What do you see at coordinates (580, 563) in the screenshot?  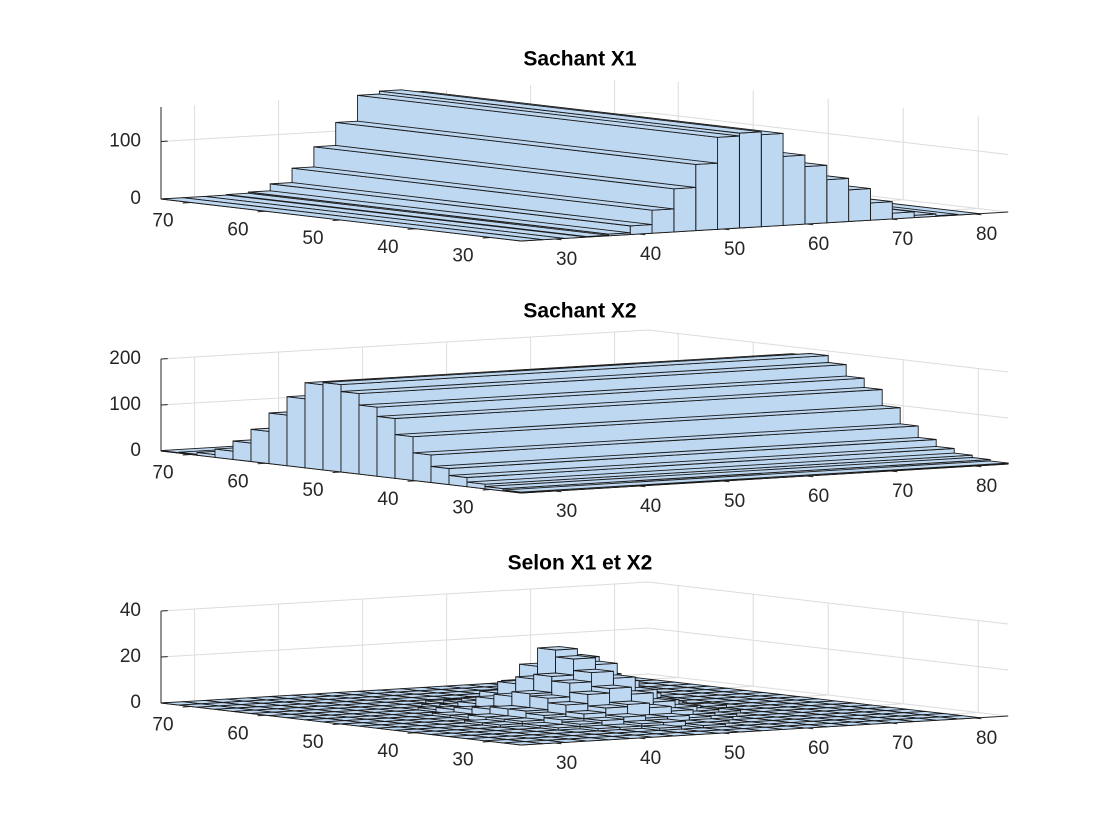 I see `chart-title: Selon X1 et X2` at bounding box center [580, 563].